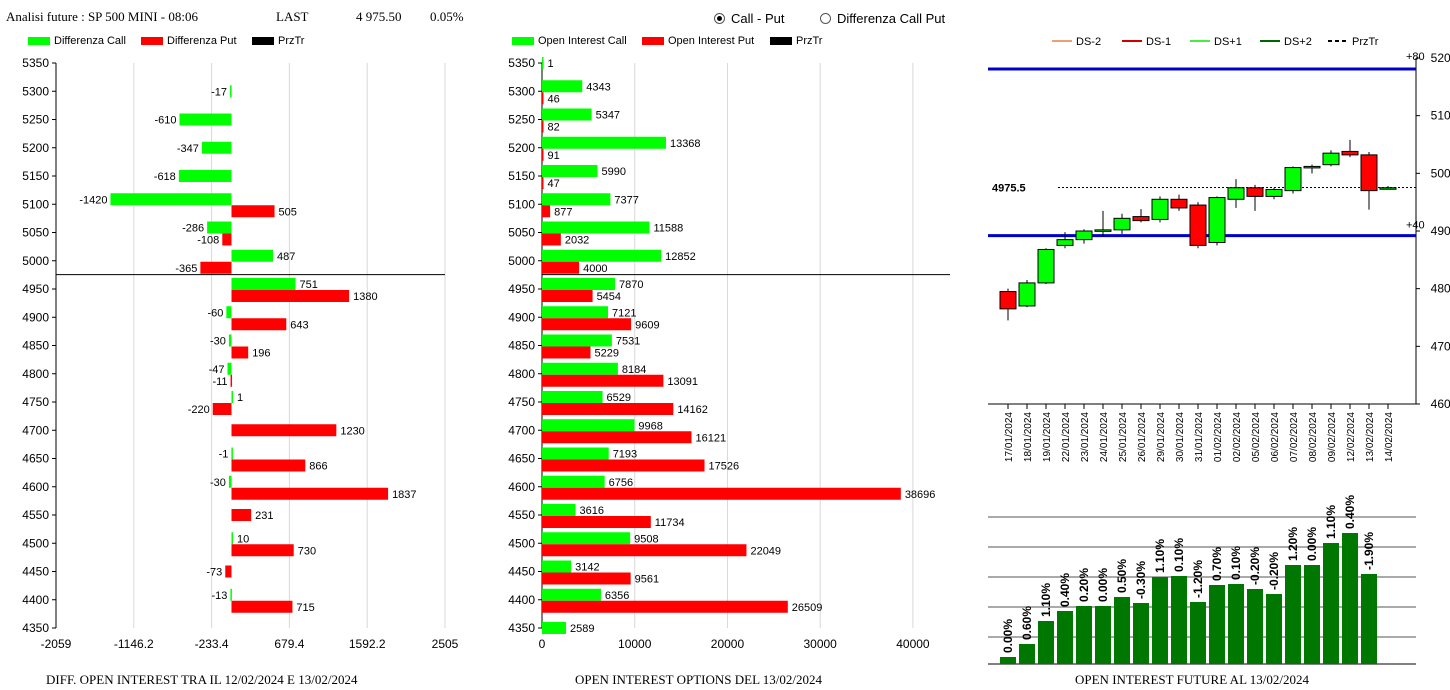  Describe the element at coordinates (521, 233) in the screenshot. I see `oi-options-y-tick: 5050` at that location.